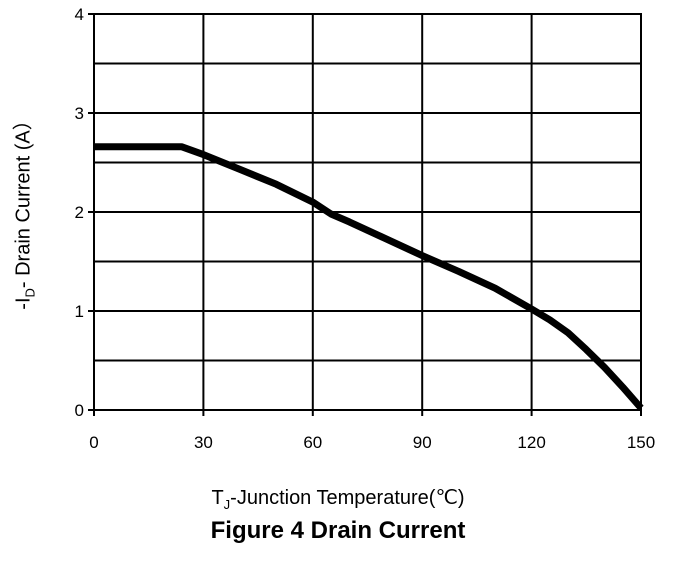 The image size is (676, 562). What do you see at coordinates (93, 442) in the screenshot?
I see `x-tick-label: 0` at bounding box center [93, 442].